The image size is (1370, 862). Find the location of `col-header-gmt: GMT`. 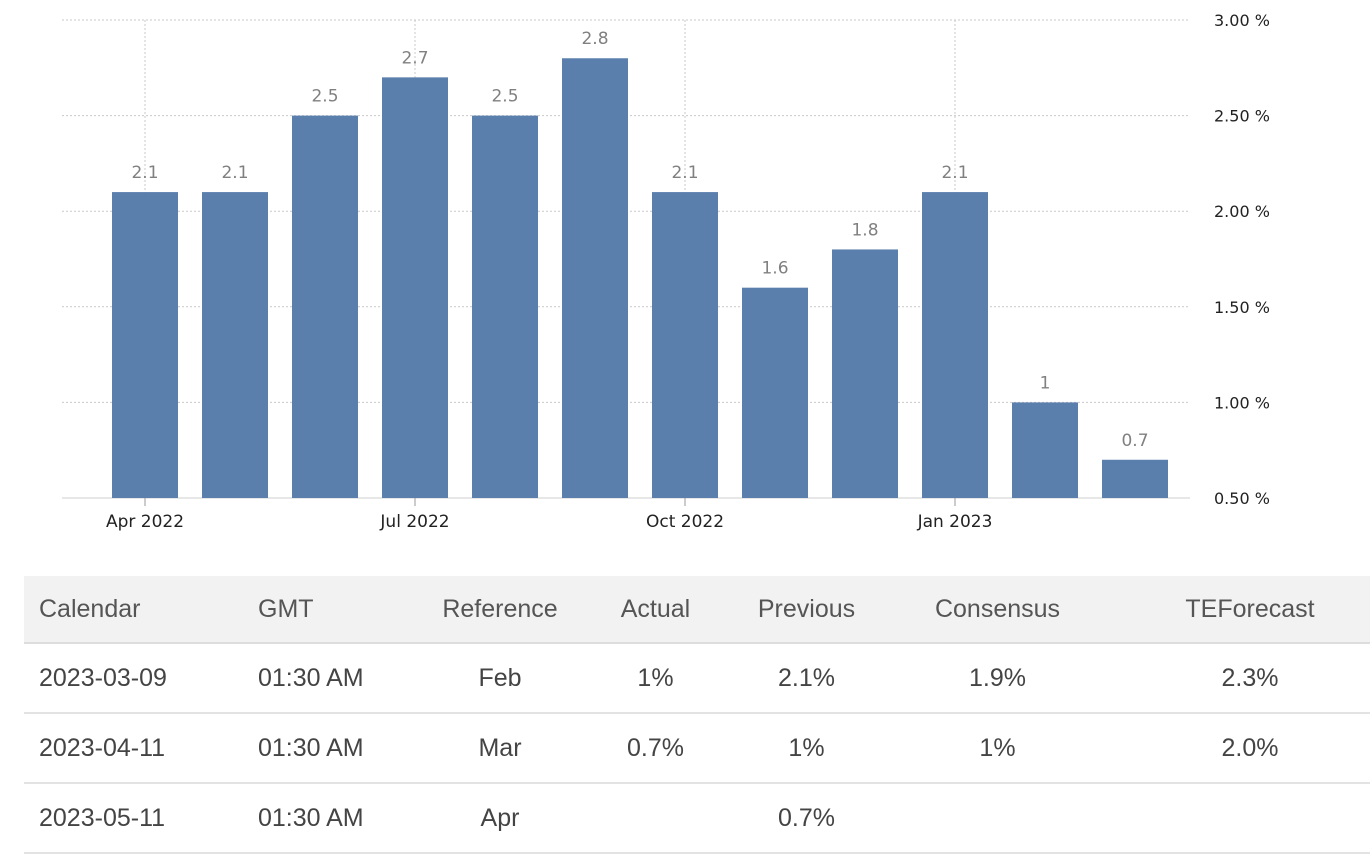

col-header-gmt: GMT is located at coordinates (340, 610).